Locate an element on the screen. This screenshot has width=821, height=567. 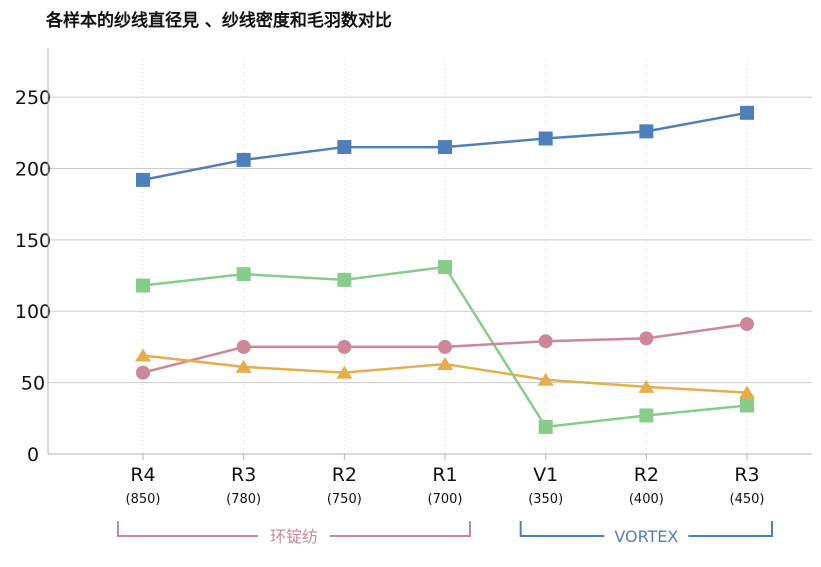
y-tick-label: 200 is located at coordinates (33, 169).